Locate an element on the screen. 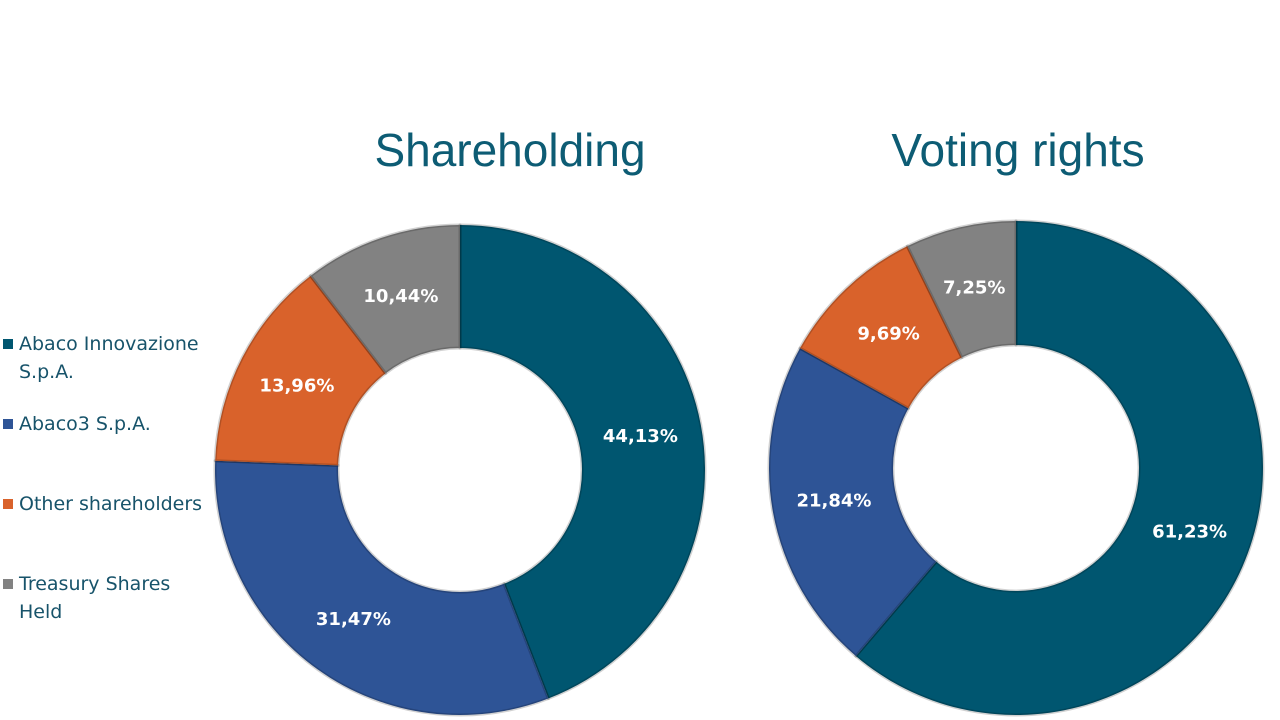 Image resolution: width=1280 pixels, height=720 pixels. legend-swatch-other-shareholders is located at coordinates (8, 504).